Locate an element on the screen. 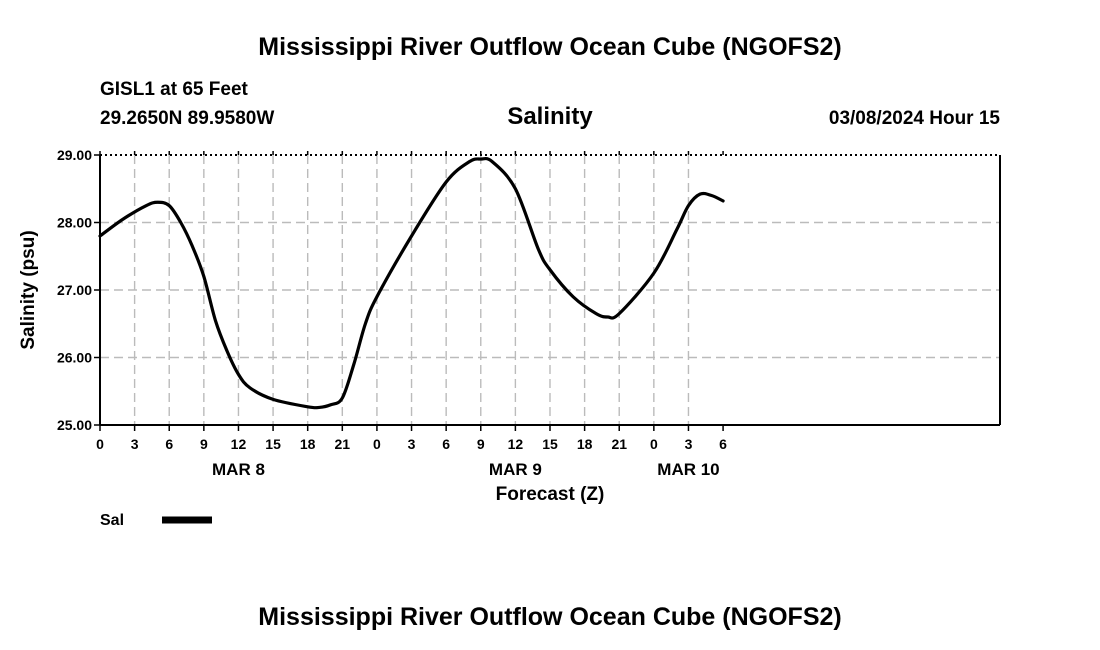 This screenshot has width=1100, height=650. day-label: MAR 8 is located at coordinates (238, 469).